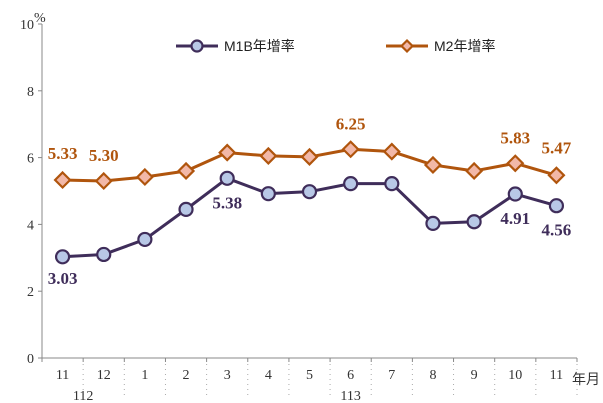 This screenshot has width=603, height=403. I want to click on y-axis-unit: %, so click(40, 18).